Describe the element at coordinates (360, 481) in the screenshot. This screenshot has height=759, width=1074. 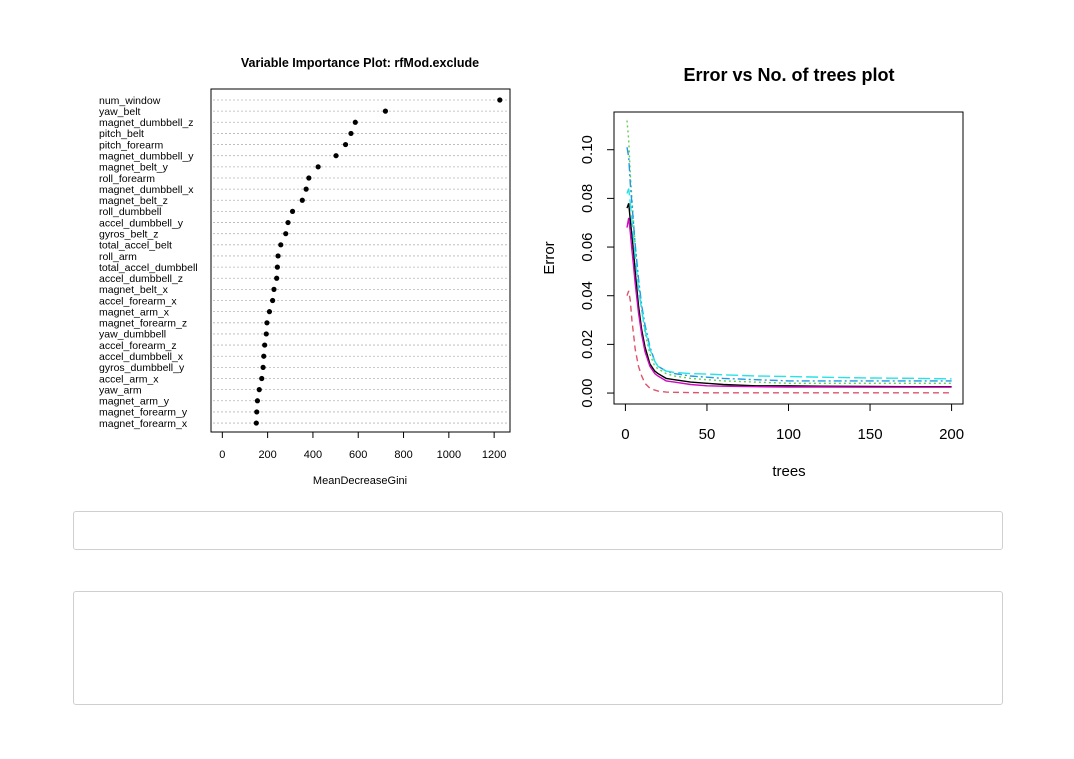
I see `vip-x-axis-label: MeanDecreaseGini` at that location.